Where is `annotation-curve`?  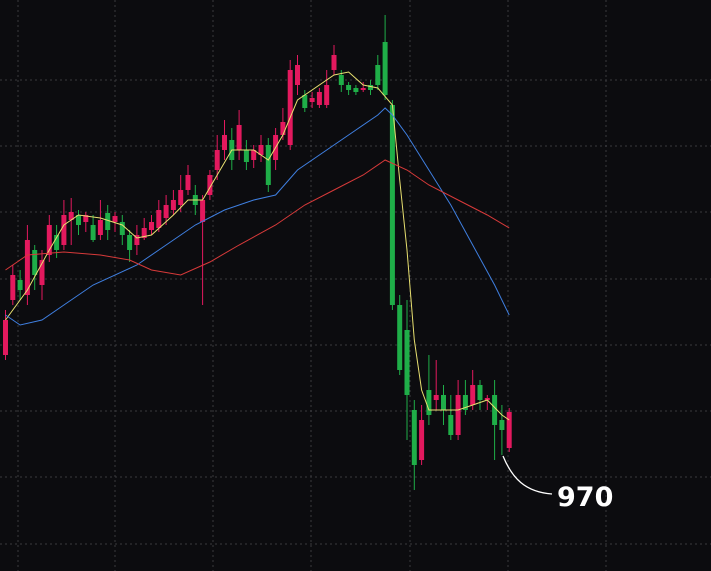 annotation-curve is located at coordinates (527, 475).